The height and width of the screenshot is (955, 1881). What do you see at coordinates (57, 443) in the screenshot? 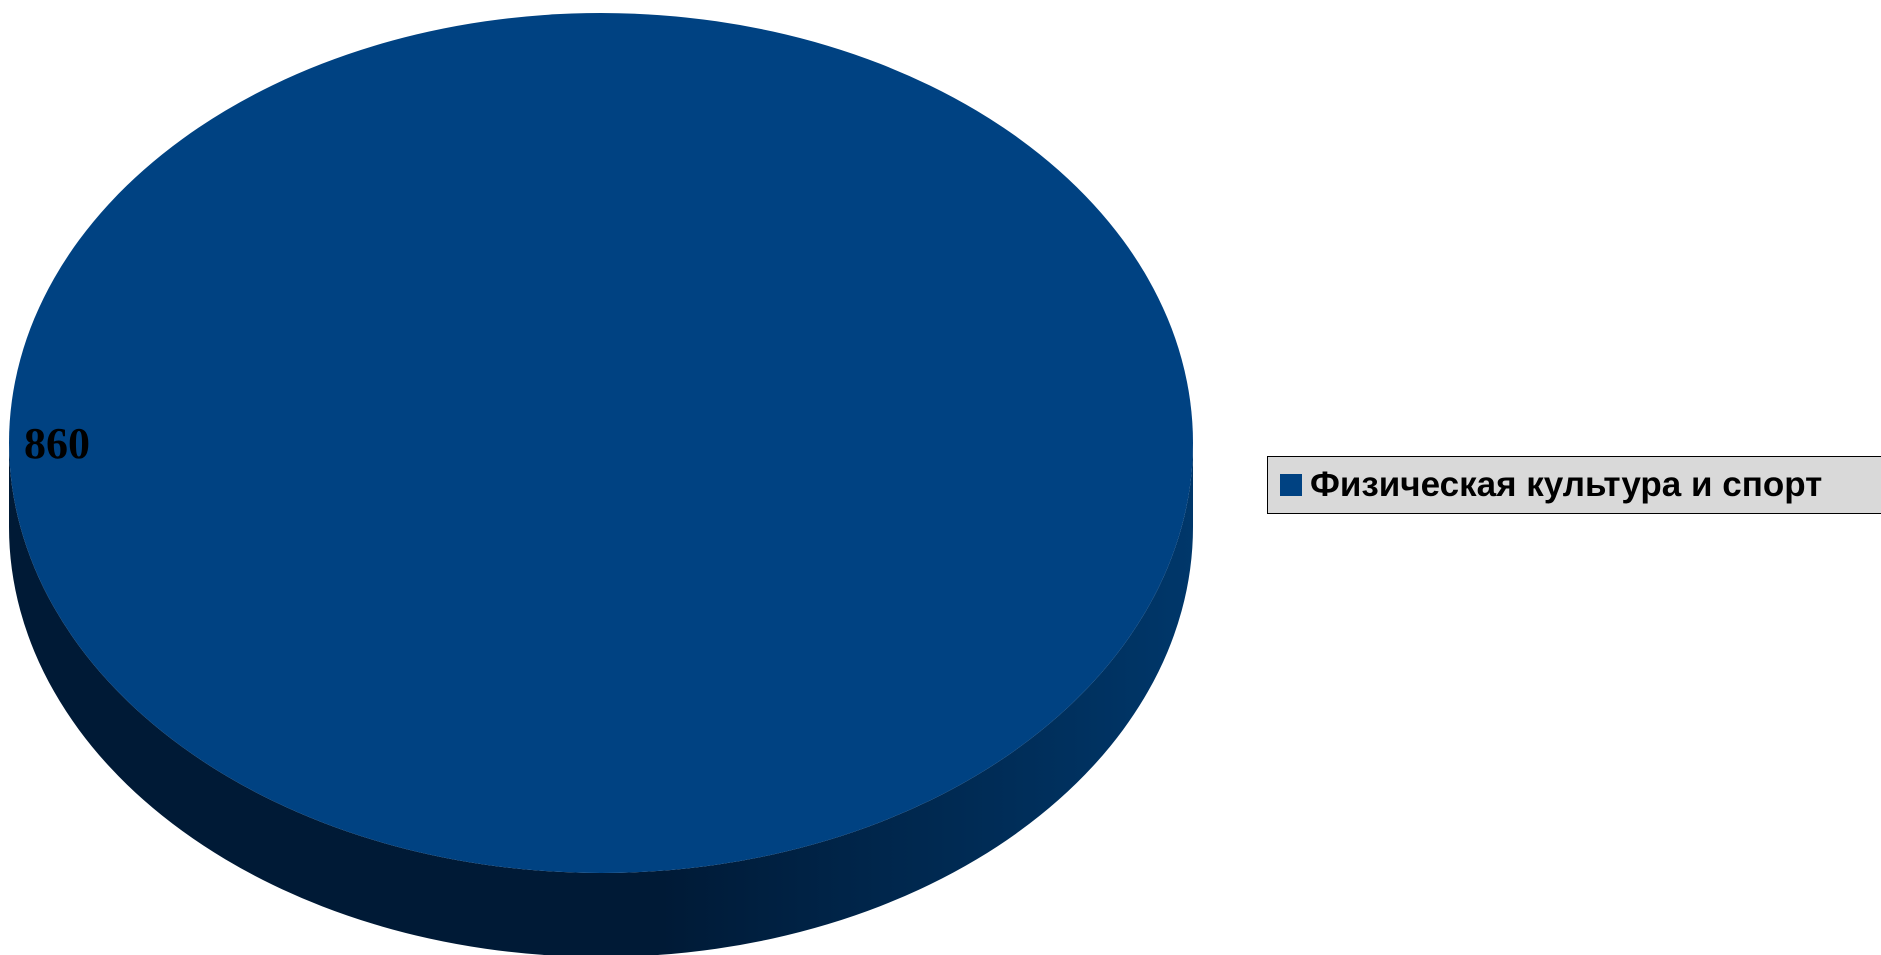
I see `data-label-0: 860` at bounding box center [57, 443].